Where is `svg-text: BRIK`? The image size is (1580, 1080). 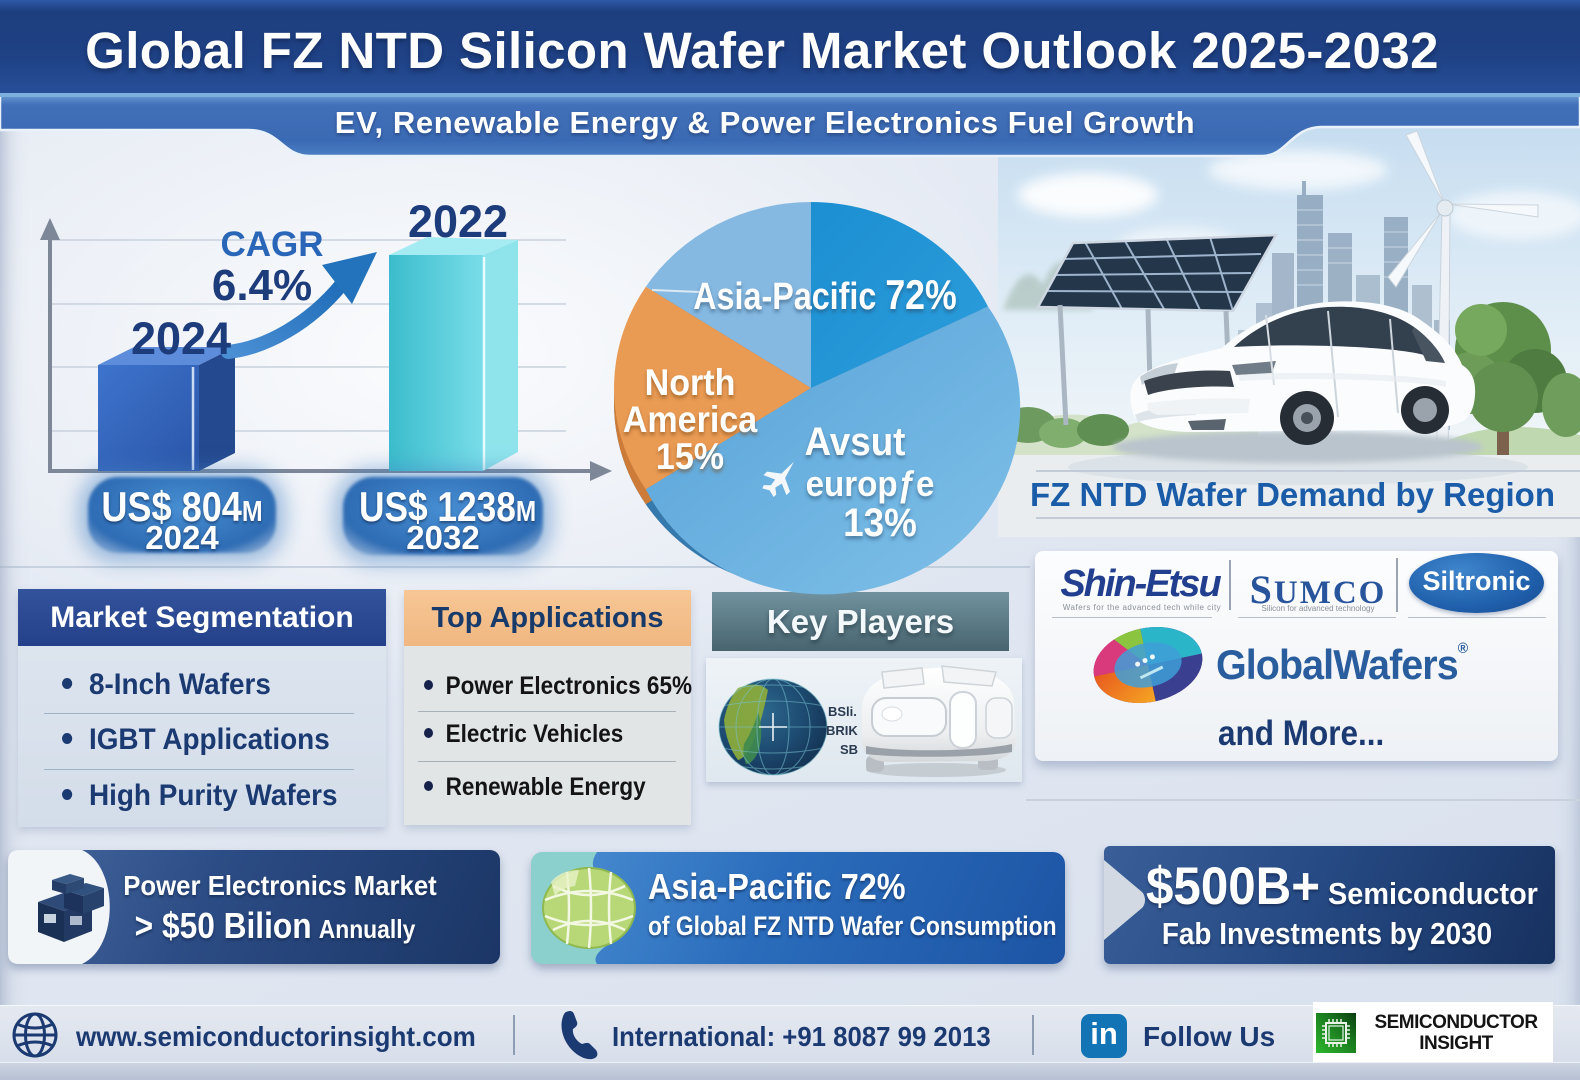
svg-text: BRIK is located at coordinates (842, 730).